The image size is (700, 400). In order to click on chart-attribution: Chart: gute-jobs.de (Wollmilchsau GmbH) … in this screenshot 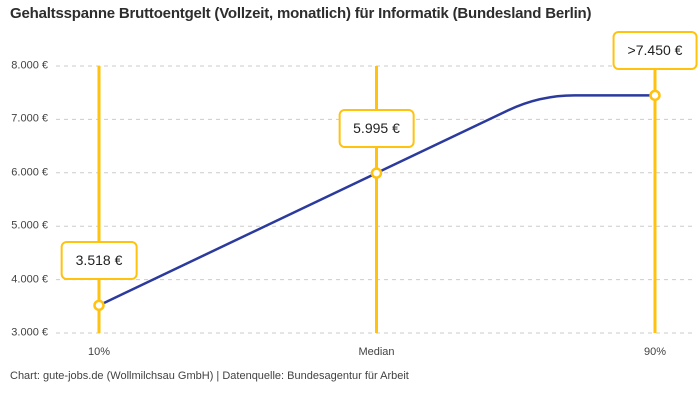, I will do `click(209, 376)`.